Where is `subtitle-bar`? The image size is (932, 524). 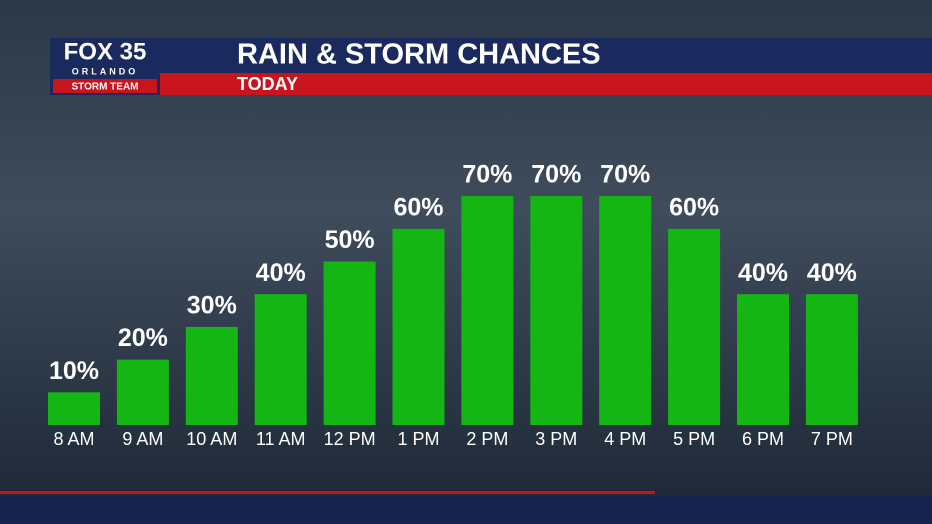 subtitle-bar is located at coordinates (546, 84).